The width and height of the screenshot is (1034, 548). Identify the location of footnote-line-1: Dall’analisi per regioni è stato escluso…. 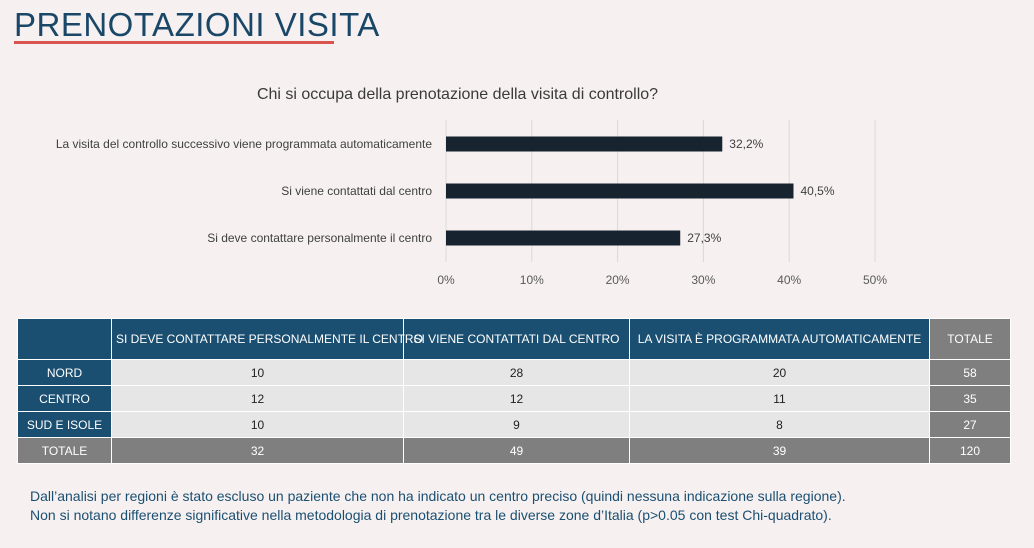
(438, 496).